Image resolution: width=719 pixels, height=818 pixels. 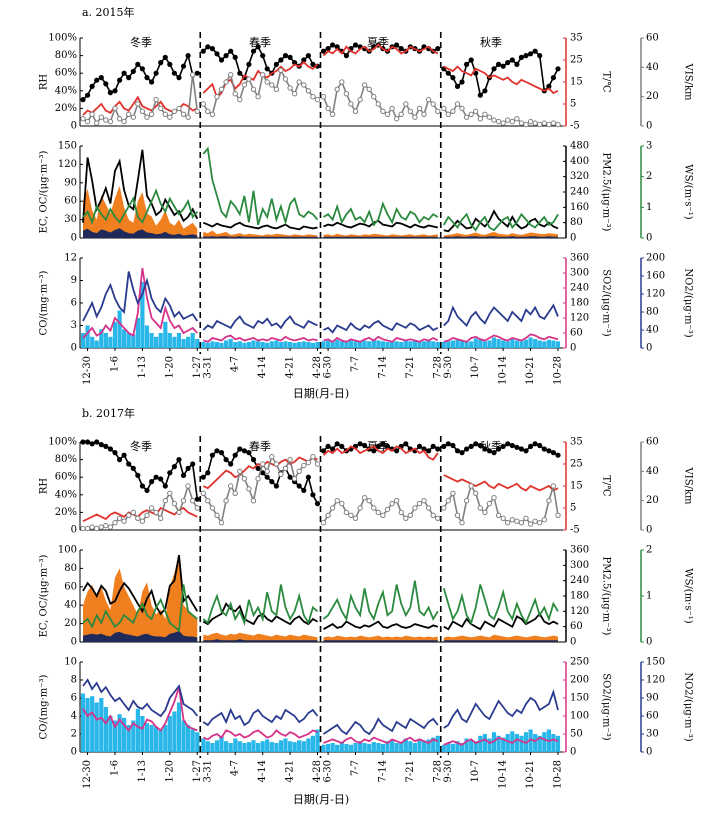 I want to click on axis-title: EC, OC/(μg·m⁻³), so click(x=44, y=595).